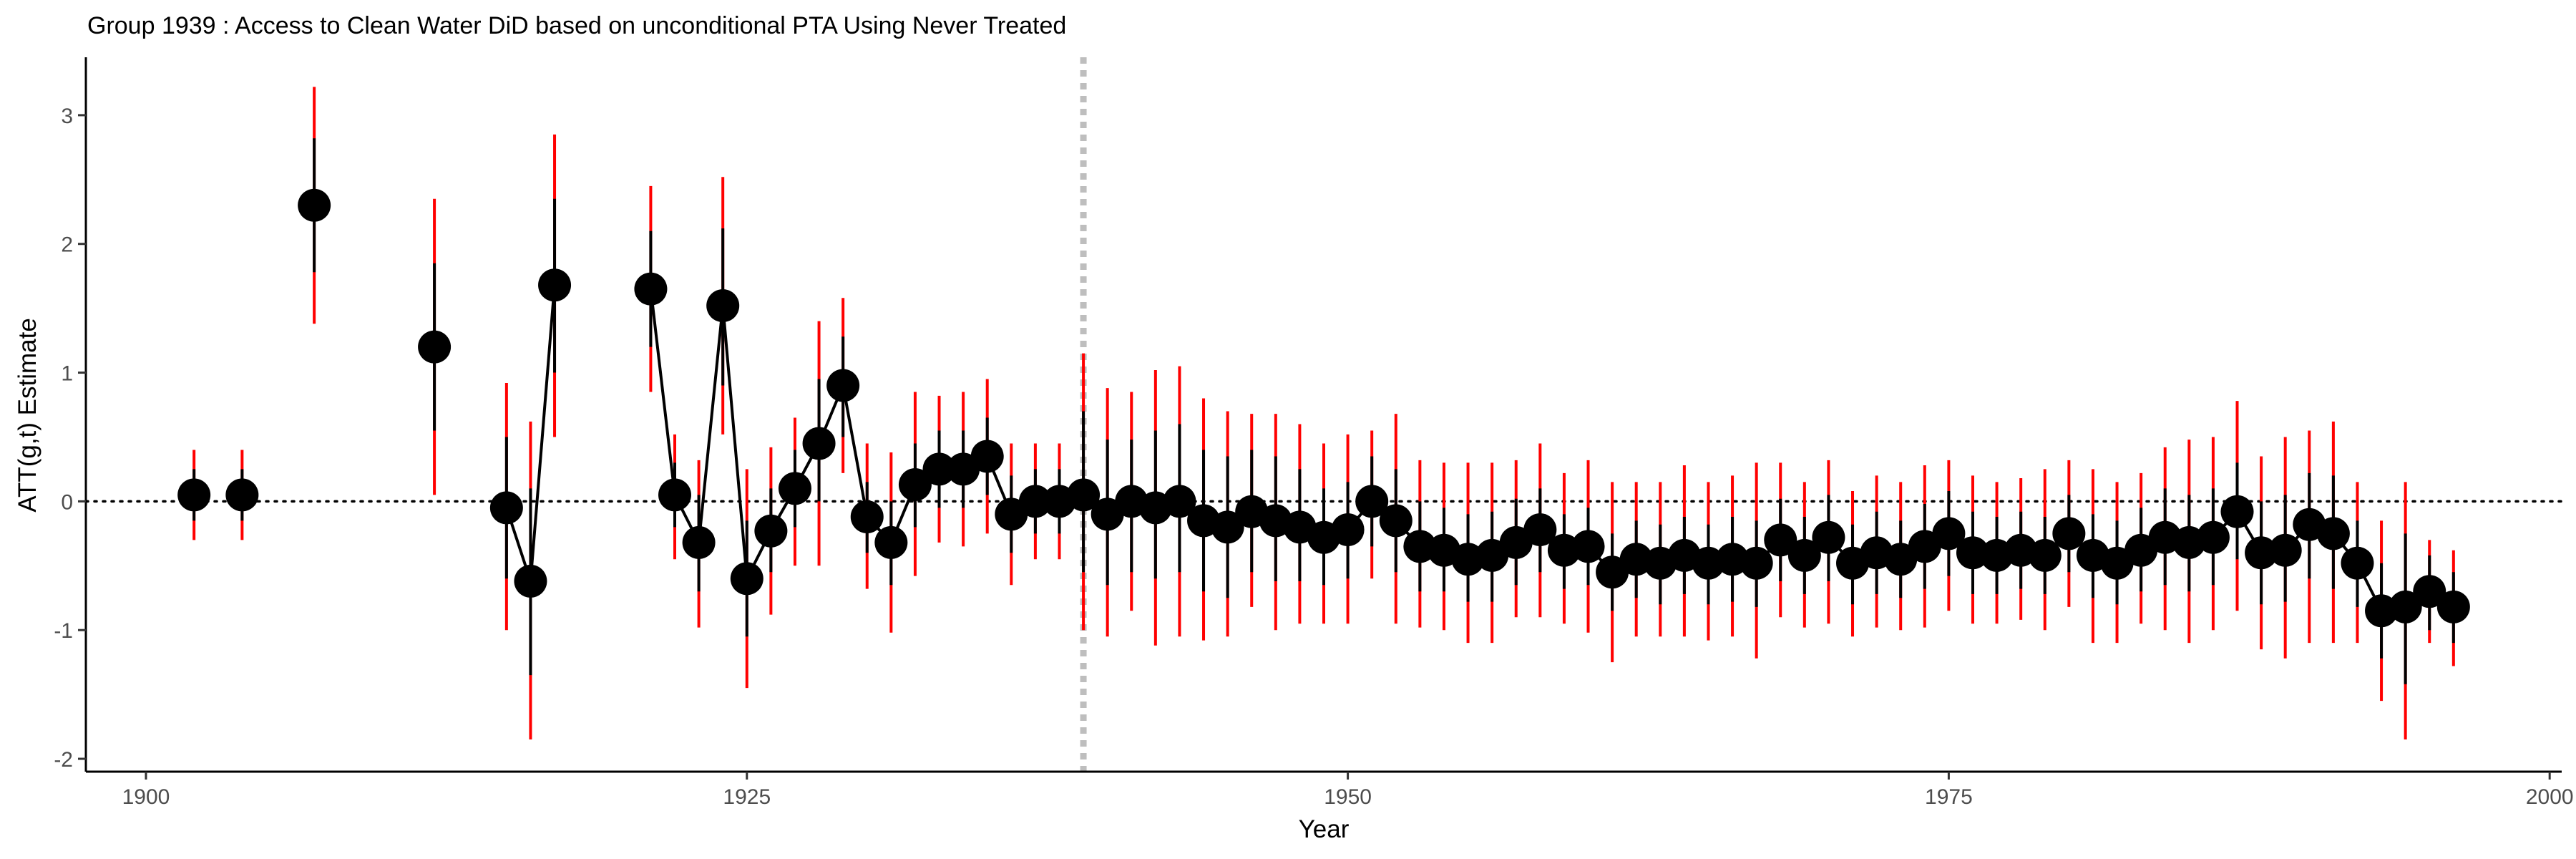 The width and height of the screenshot is (2576, 859). Describe the element at coordinates (146, 797) in the screenshot. I see `x-tick-label: 1900` at that location.